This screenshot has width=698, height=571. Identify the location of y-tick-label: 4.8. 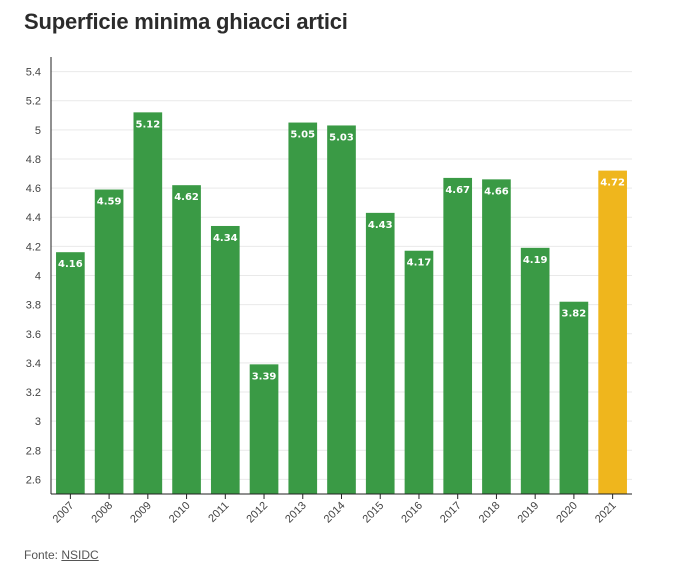
(33, 160).